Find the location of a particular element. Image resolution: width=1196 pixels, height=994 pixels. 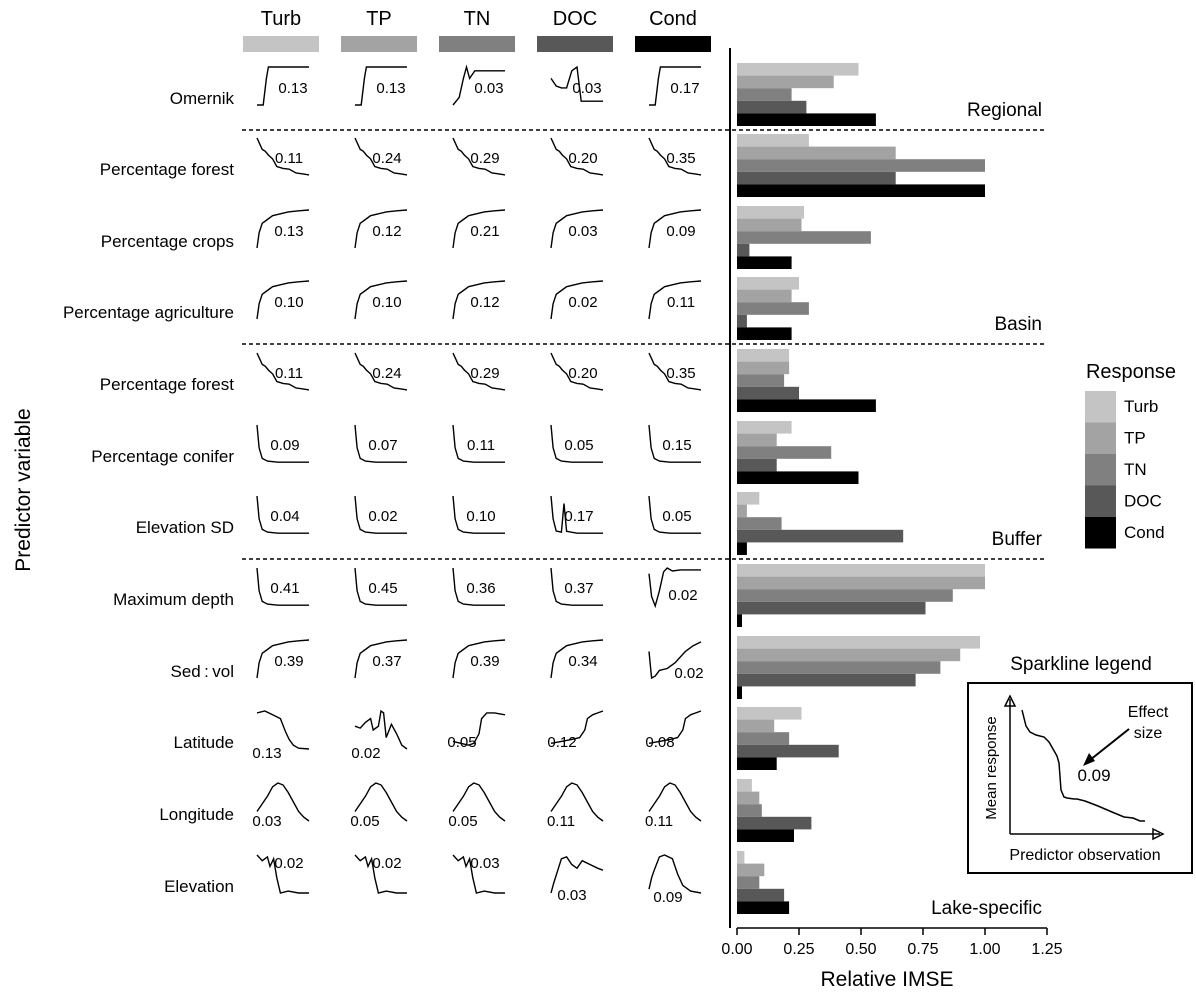

sparkline-legend-box is located at coordinates (1080, 778).